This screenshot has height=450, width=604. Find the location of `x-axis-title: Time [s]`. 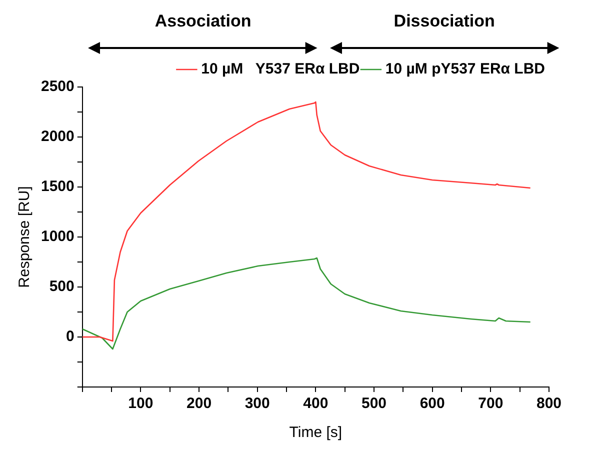

x-axis-title: Time [s] is located at coordinates (315, 433).